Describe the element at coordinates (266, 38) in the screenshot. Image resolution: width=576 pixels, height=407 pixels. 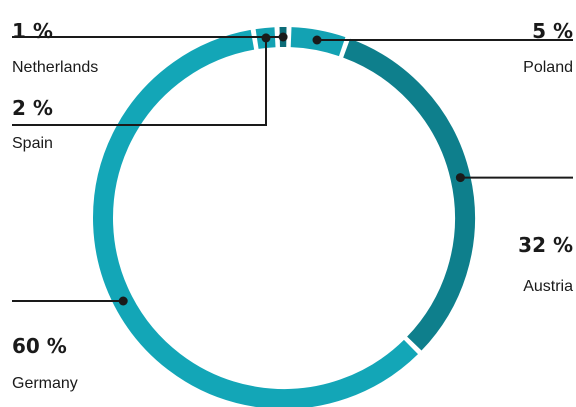
I see `leader-dot-spain` at that location.